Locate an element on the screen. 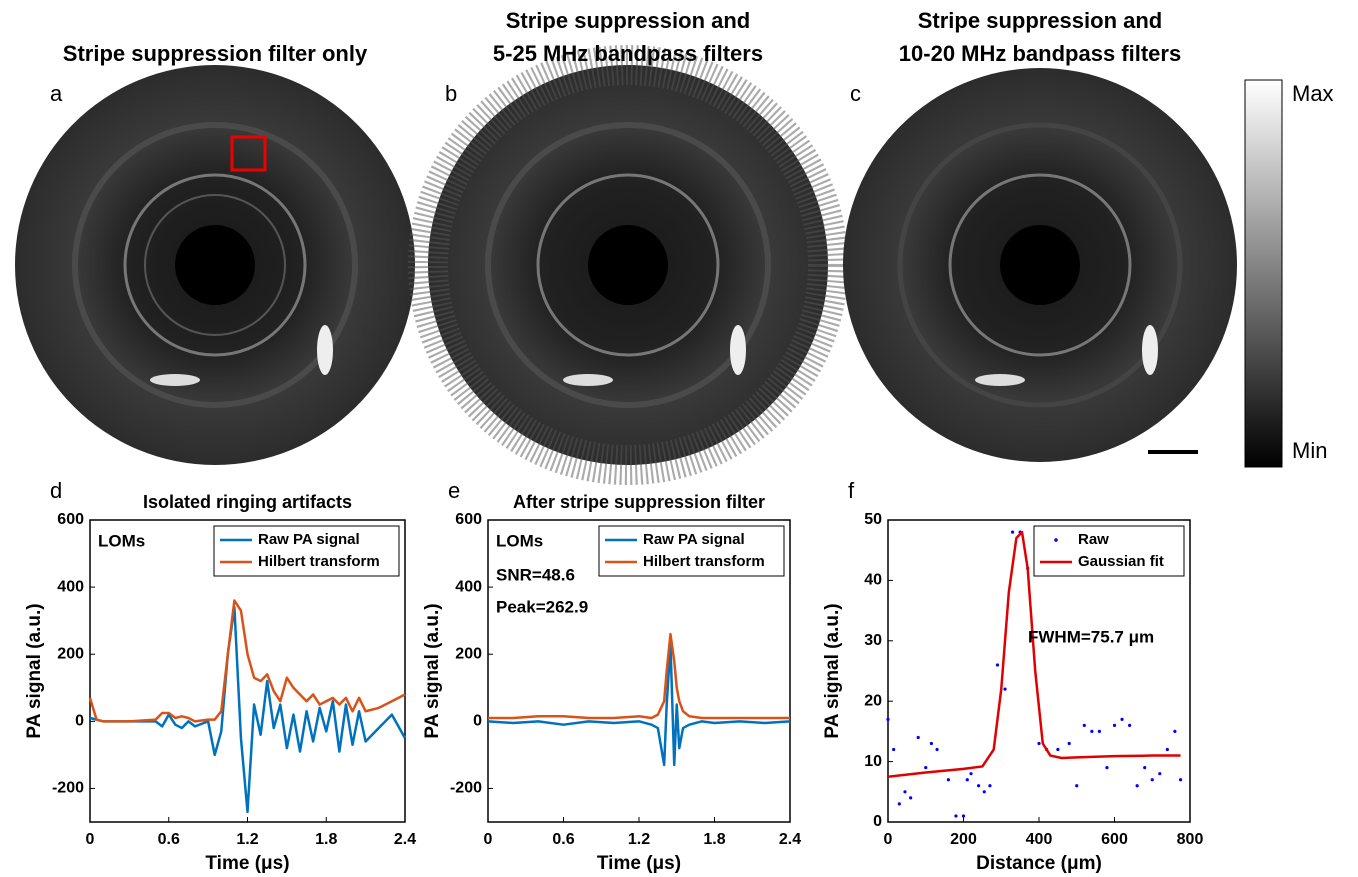 The height and width of the screenshot is (877, 1358). panel-title: 10-20 MHz bandpass filters is located at coordinates (1040, 53).